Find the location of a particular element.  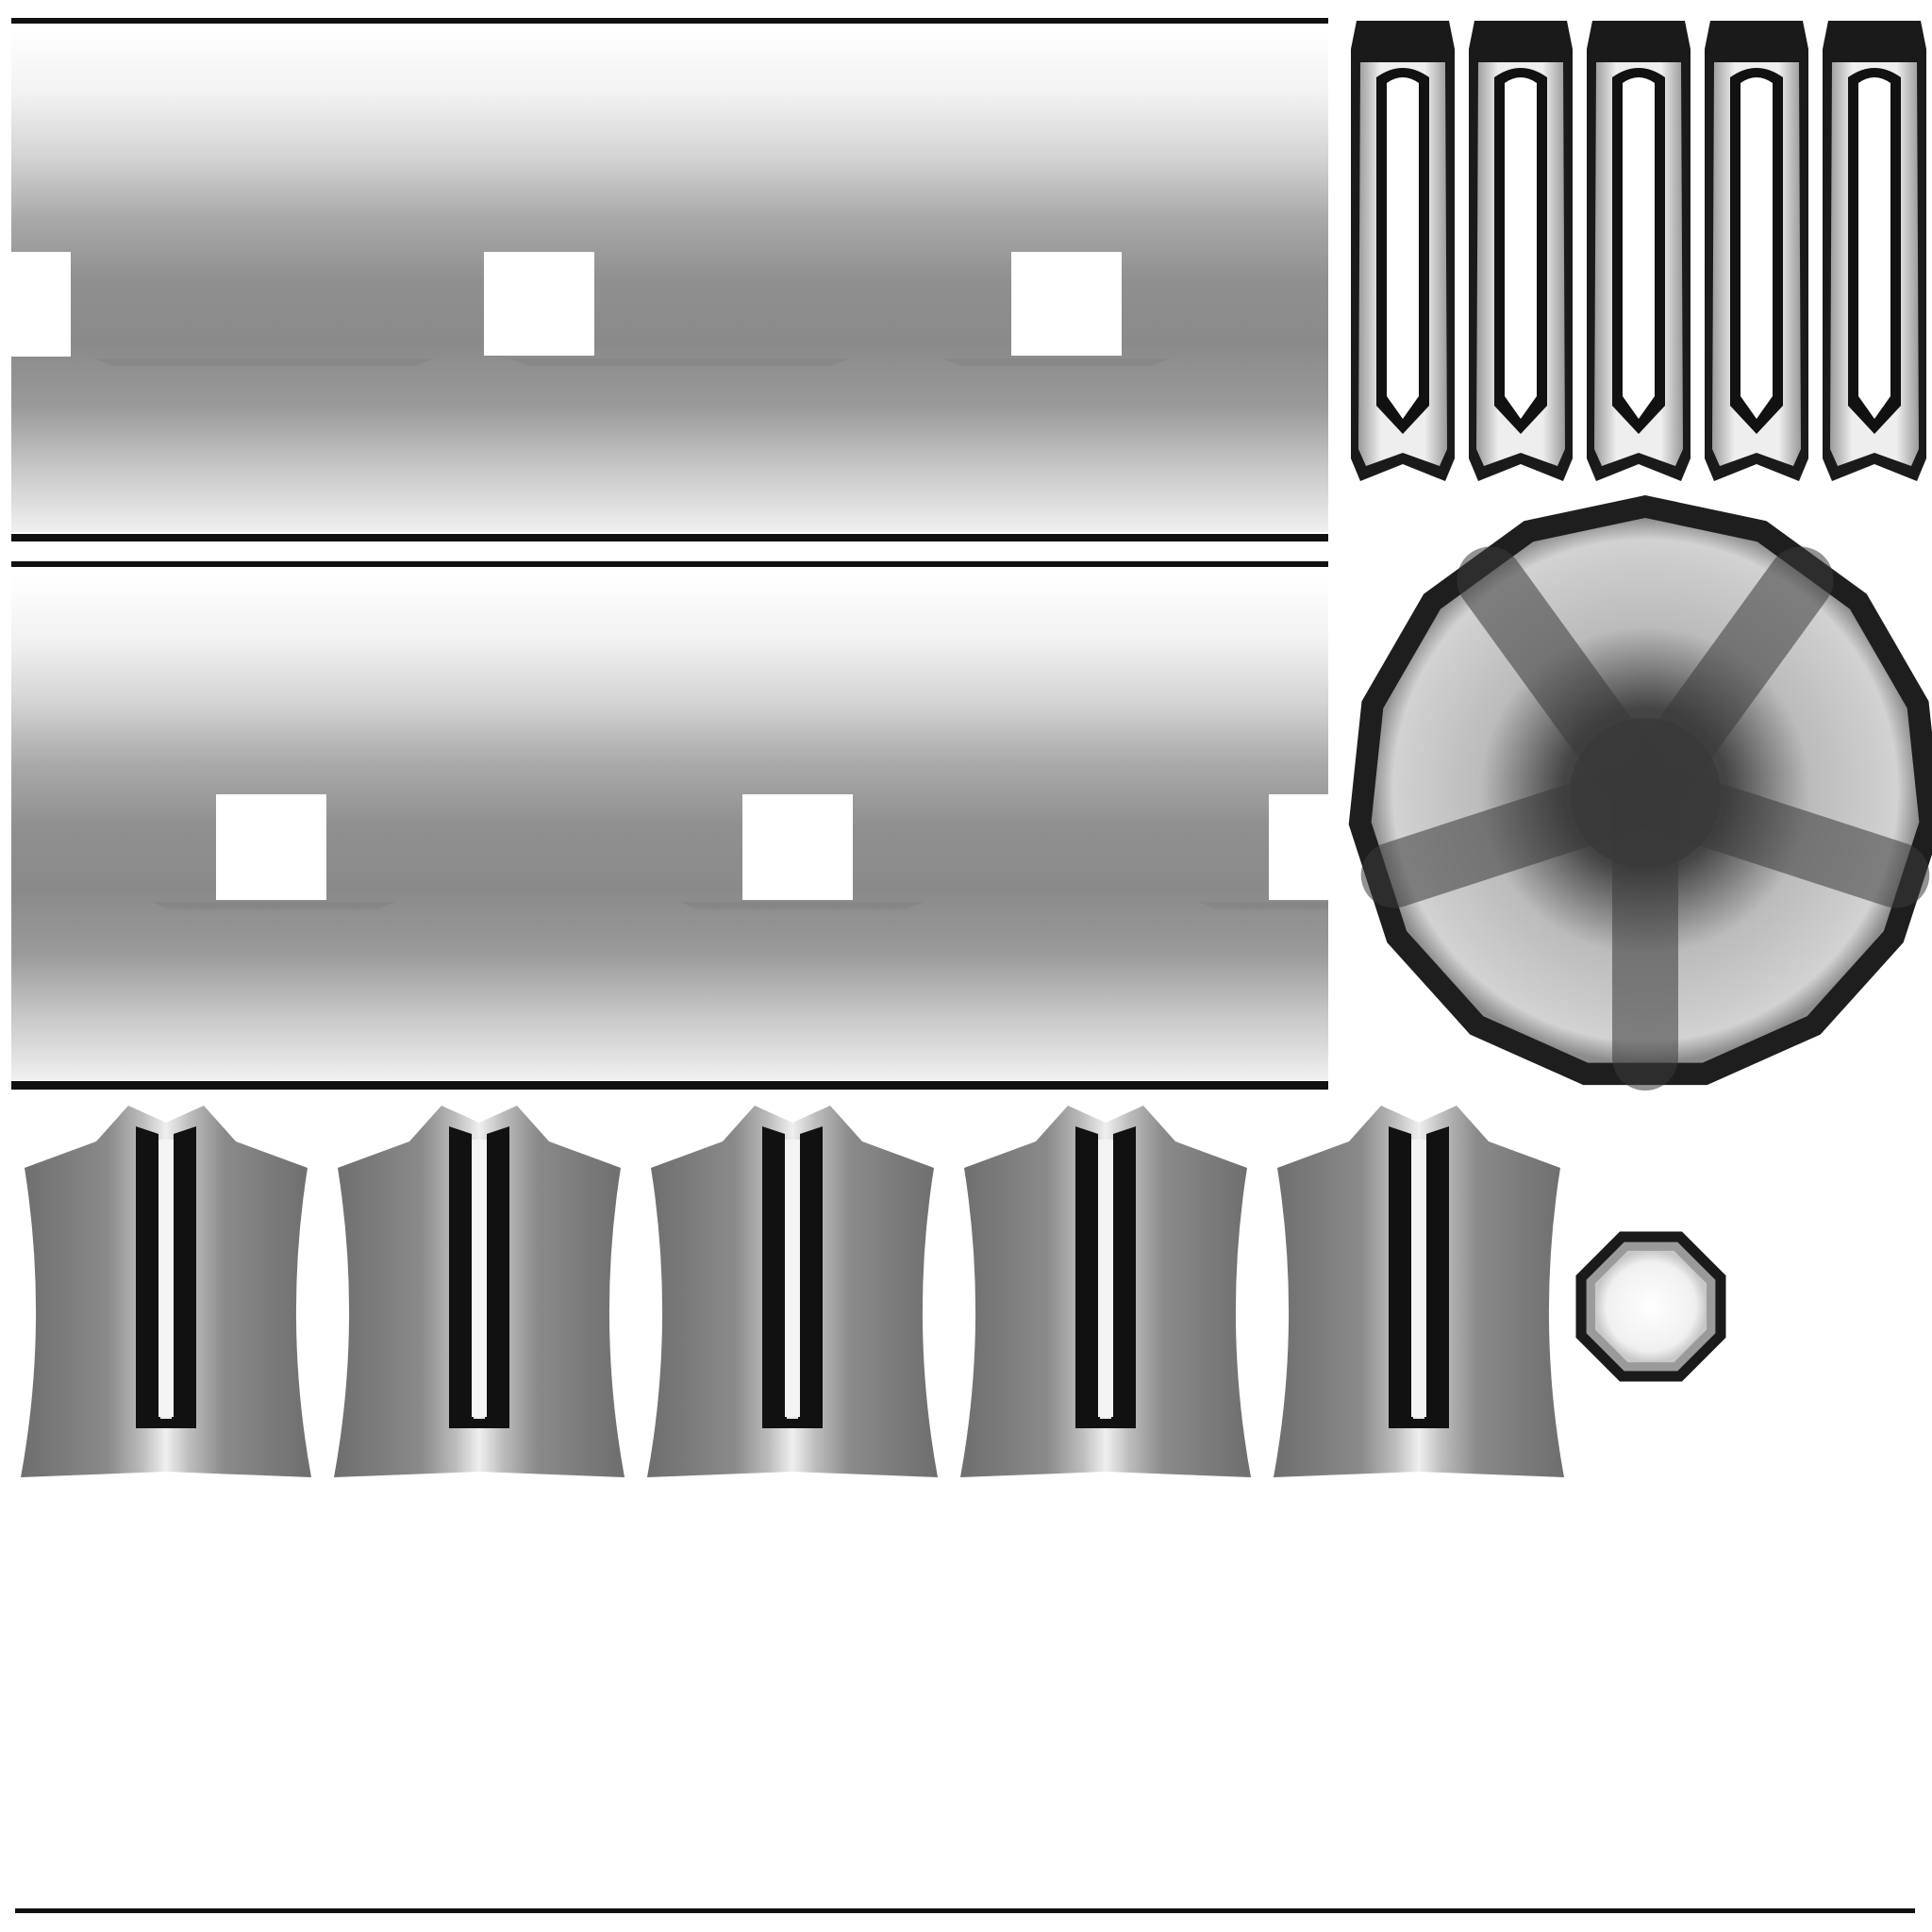

disc-hub is located at coordinates (1645, 794).